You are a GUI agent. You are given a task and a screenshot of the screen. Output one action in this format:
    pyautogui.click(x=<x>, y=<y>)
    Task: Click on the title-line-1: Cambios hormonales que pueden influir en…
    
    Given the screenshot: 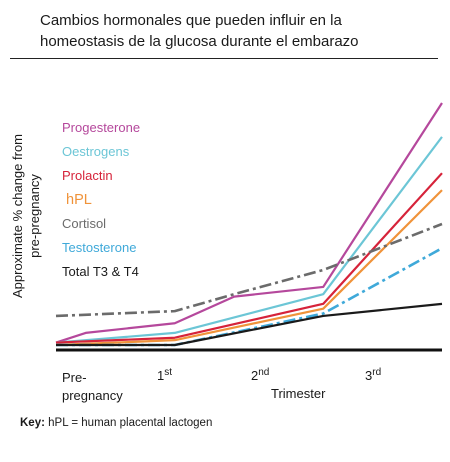 What is the action you would take?
    pyautogui.click(x=191, y=20)
    